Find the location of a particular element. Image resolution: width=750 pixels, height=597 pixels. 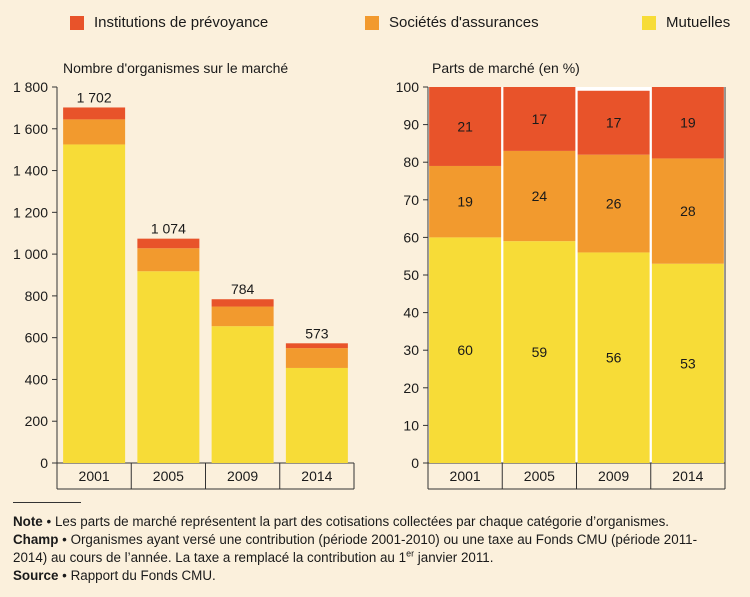

source-label: Source is located at coordinates (36, 575).